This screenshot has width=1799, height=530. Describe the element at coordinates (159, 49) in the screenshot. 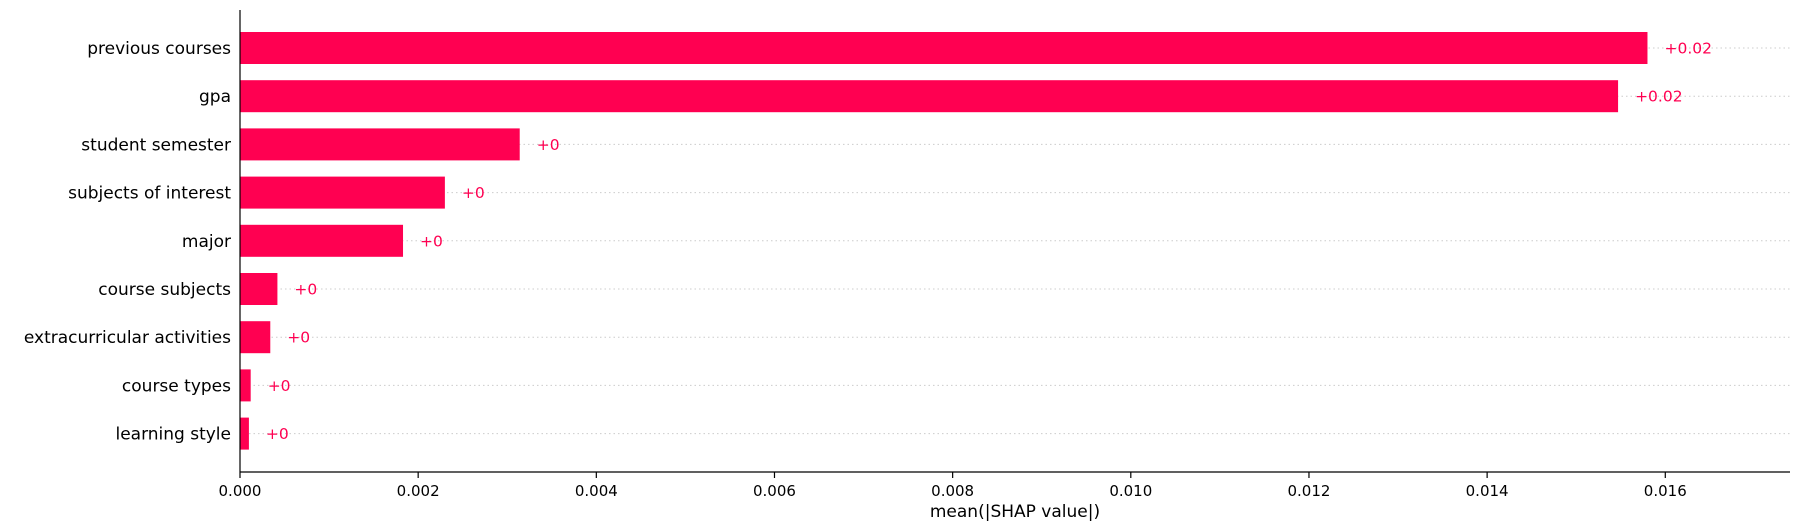

I see `category-label: previous courses` at that location.